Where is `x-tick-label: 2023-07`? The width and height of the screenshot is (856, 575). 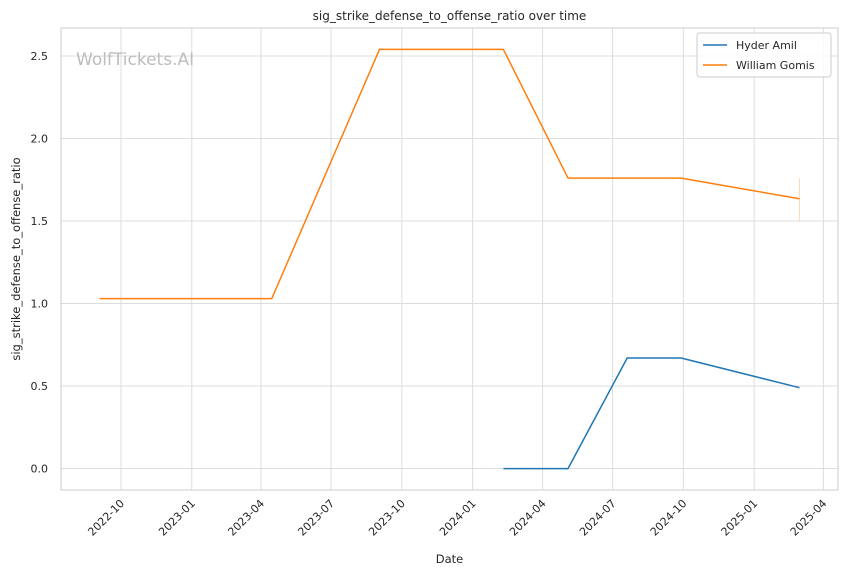 x-tick-label: 2023-07 is located at coordinates (316, 518).